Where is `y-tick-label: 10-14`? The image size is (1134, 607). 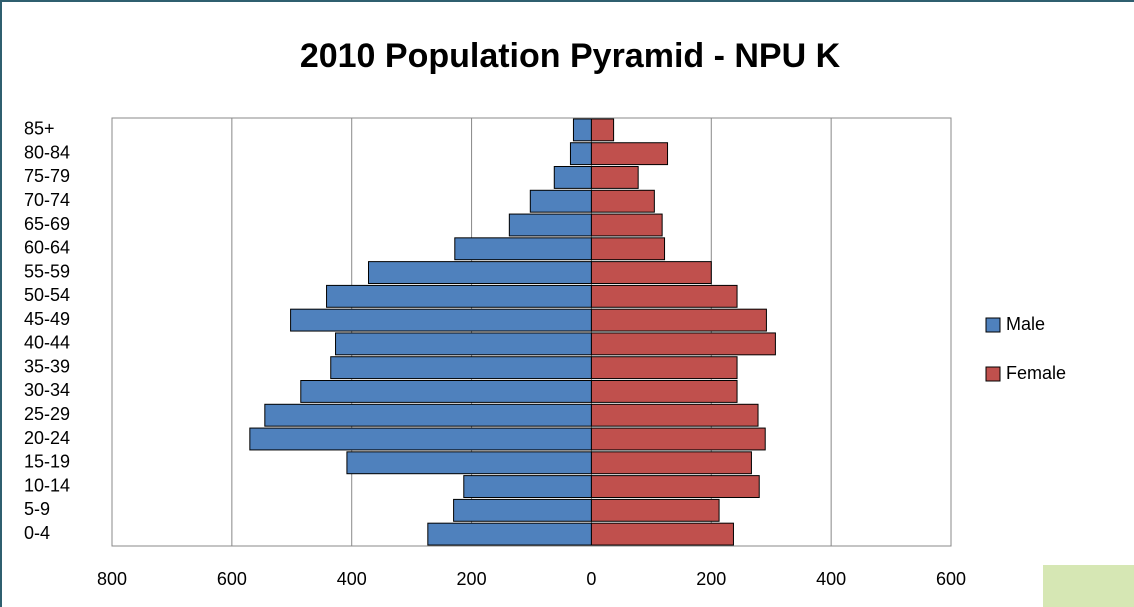
y-tick-label: 10-14 is located at coordinates (47, 485).